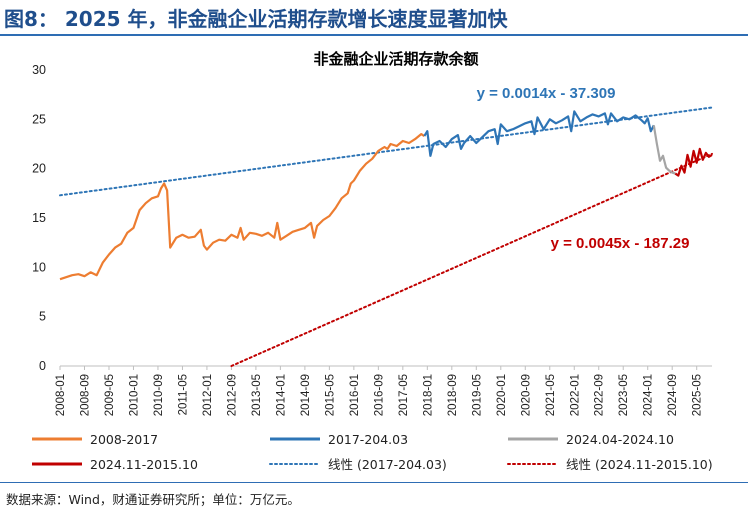  I want to click on x-tick-label: 2011-05, so click(183, 394).